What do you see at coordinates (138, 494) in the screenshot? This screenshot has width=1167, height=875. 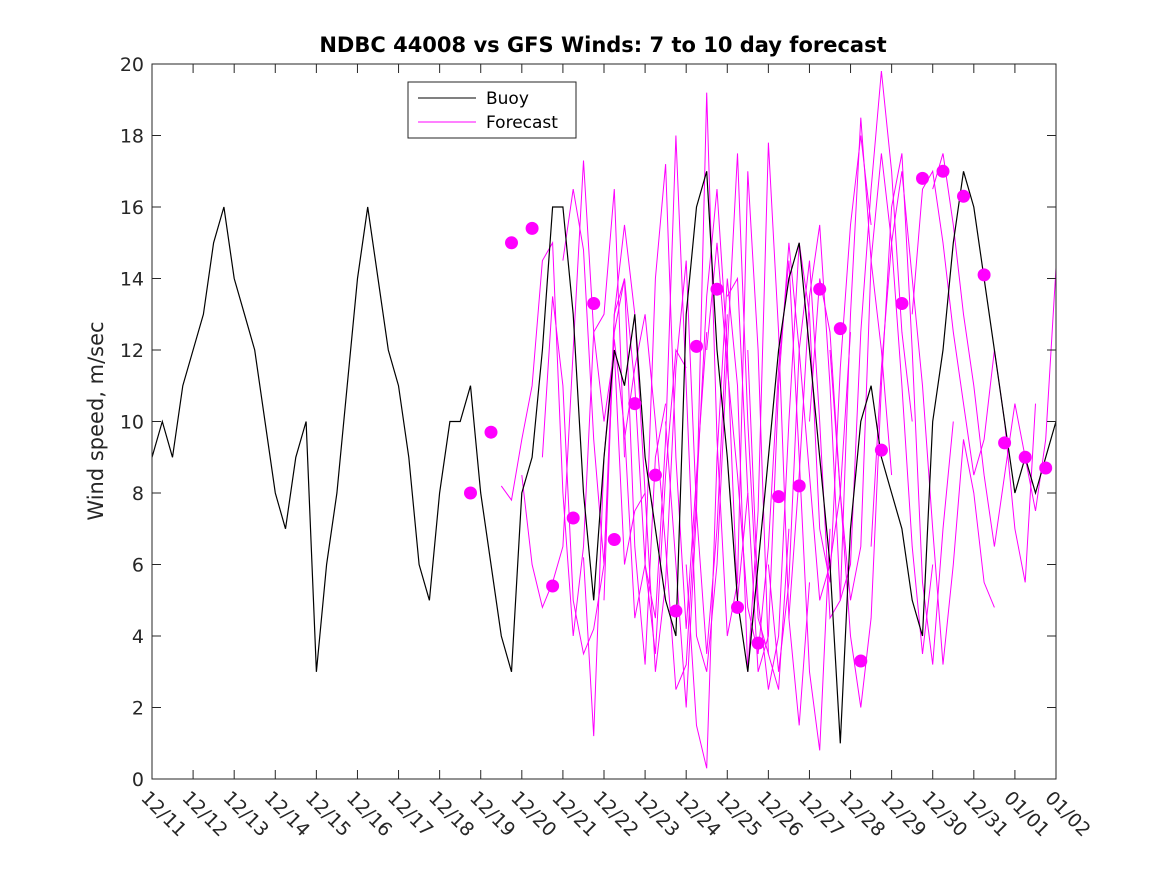 I see `y-tick-label: 8` at bounding box center [138, 494].